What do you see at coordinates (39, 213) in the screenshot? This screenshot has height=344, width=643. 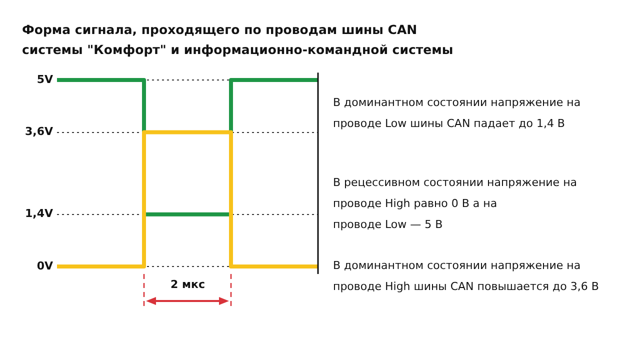 I see `y-tick-label: 1,4V` at bounding box center [39, 213].